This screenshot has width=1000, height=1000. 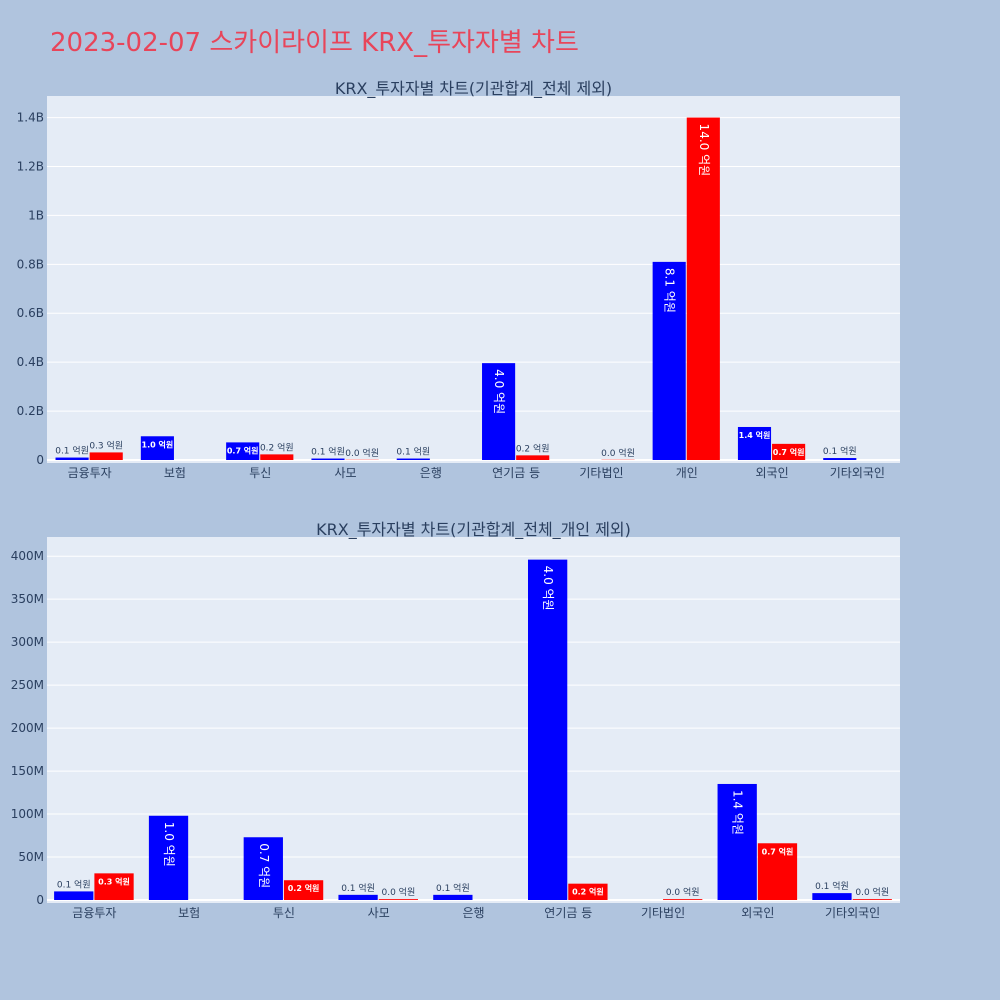 I want to click on y-tick-label: 0.6B, so click(x=30, y=313).